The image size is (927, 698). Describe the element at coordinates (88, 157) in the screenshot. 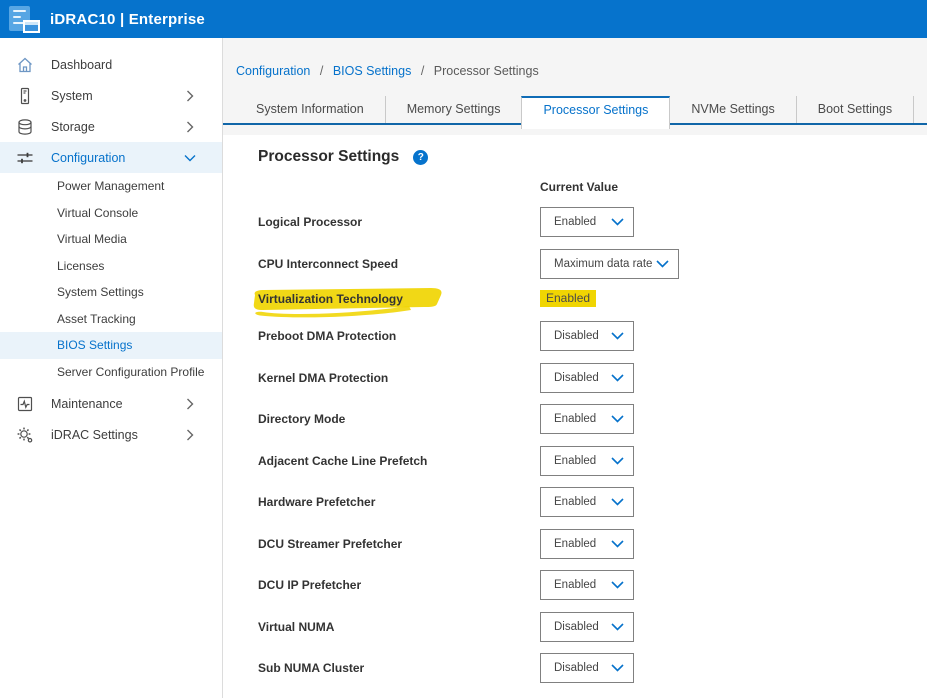

I see `sidebar-item-label: Configuration` at that location.